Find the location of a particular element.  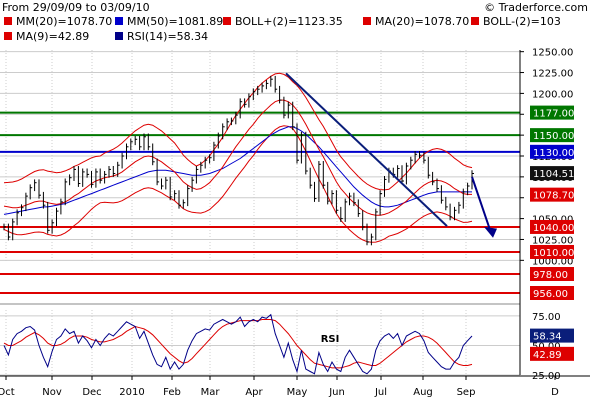

y-tick-label: 1200.00 is located at coordinates (552, 94).